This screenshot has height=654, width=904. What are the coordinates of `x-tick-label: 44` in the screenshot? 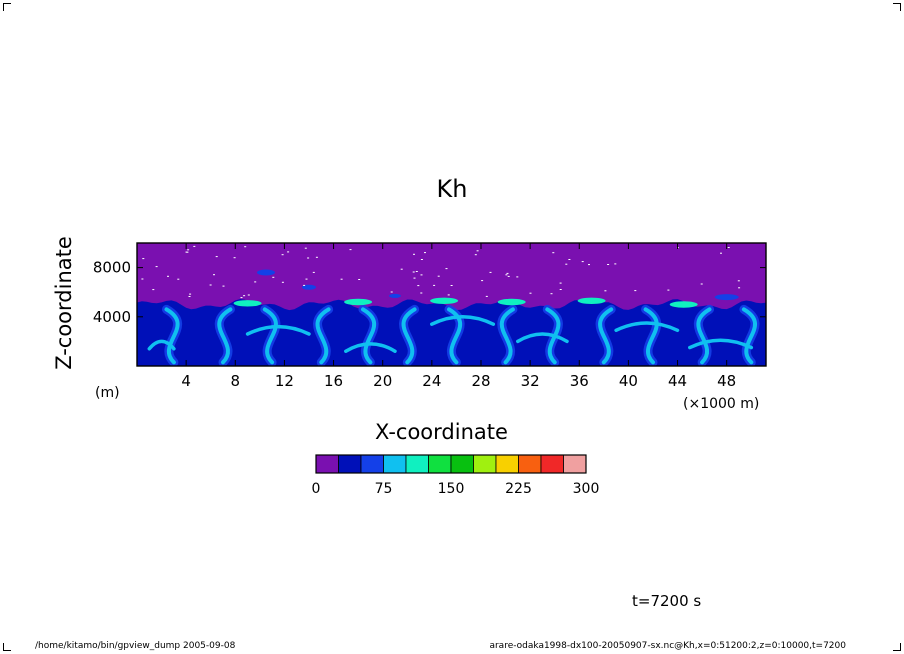 It's located at (677, 381).